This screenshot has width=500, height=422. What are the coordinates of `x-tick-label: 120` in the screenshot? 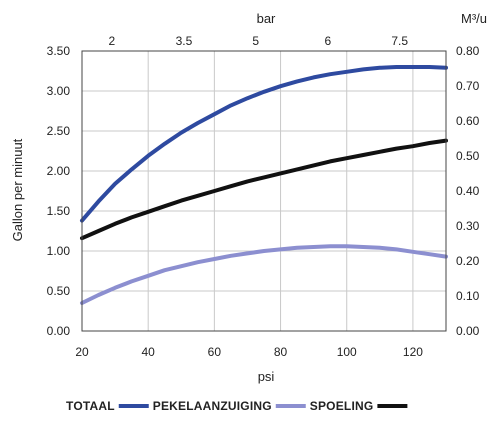 It's located at (413, 352).